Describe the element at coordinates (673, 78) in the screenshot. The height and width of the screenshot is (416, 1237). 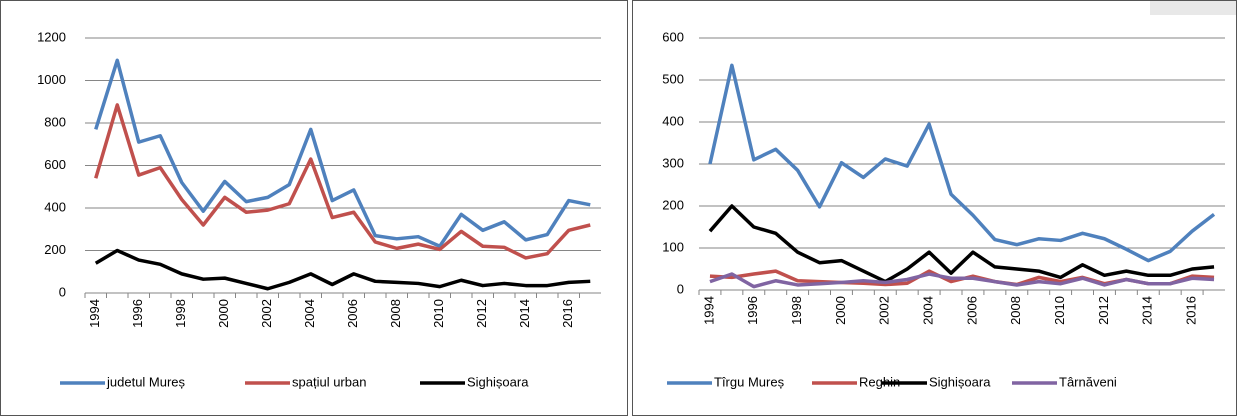
I see `y-tick-label: 500` at that location.